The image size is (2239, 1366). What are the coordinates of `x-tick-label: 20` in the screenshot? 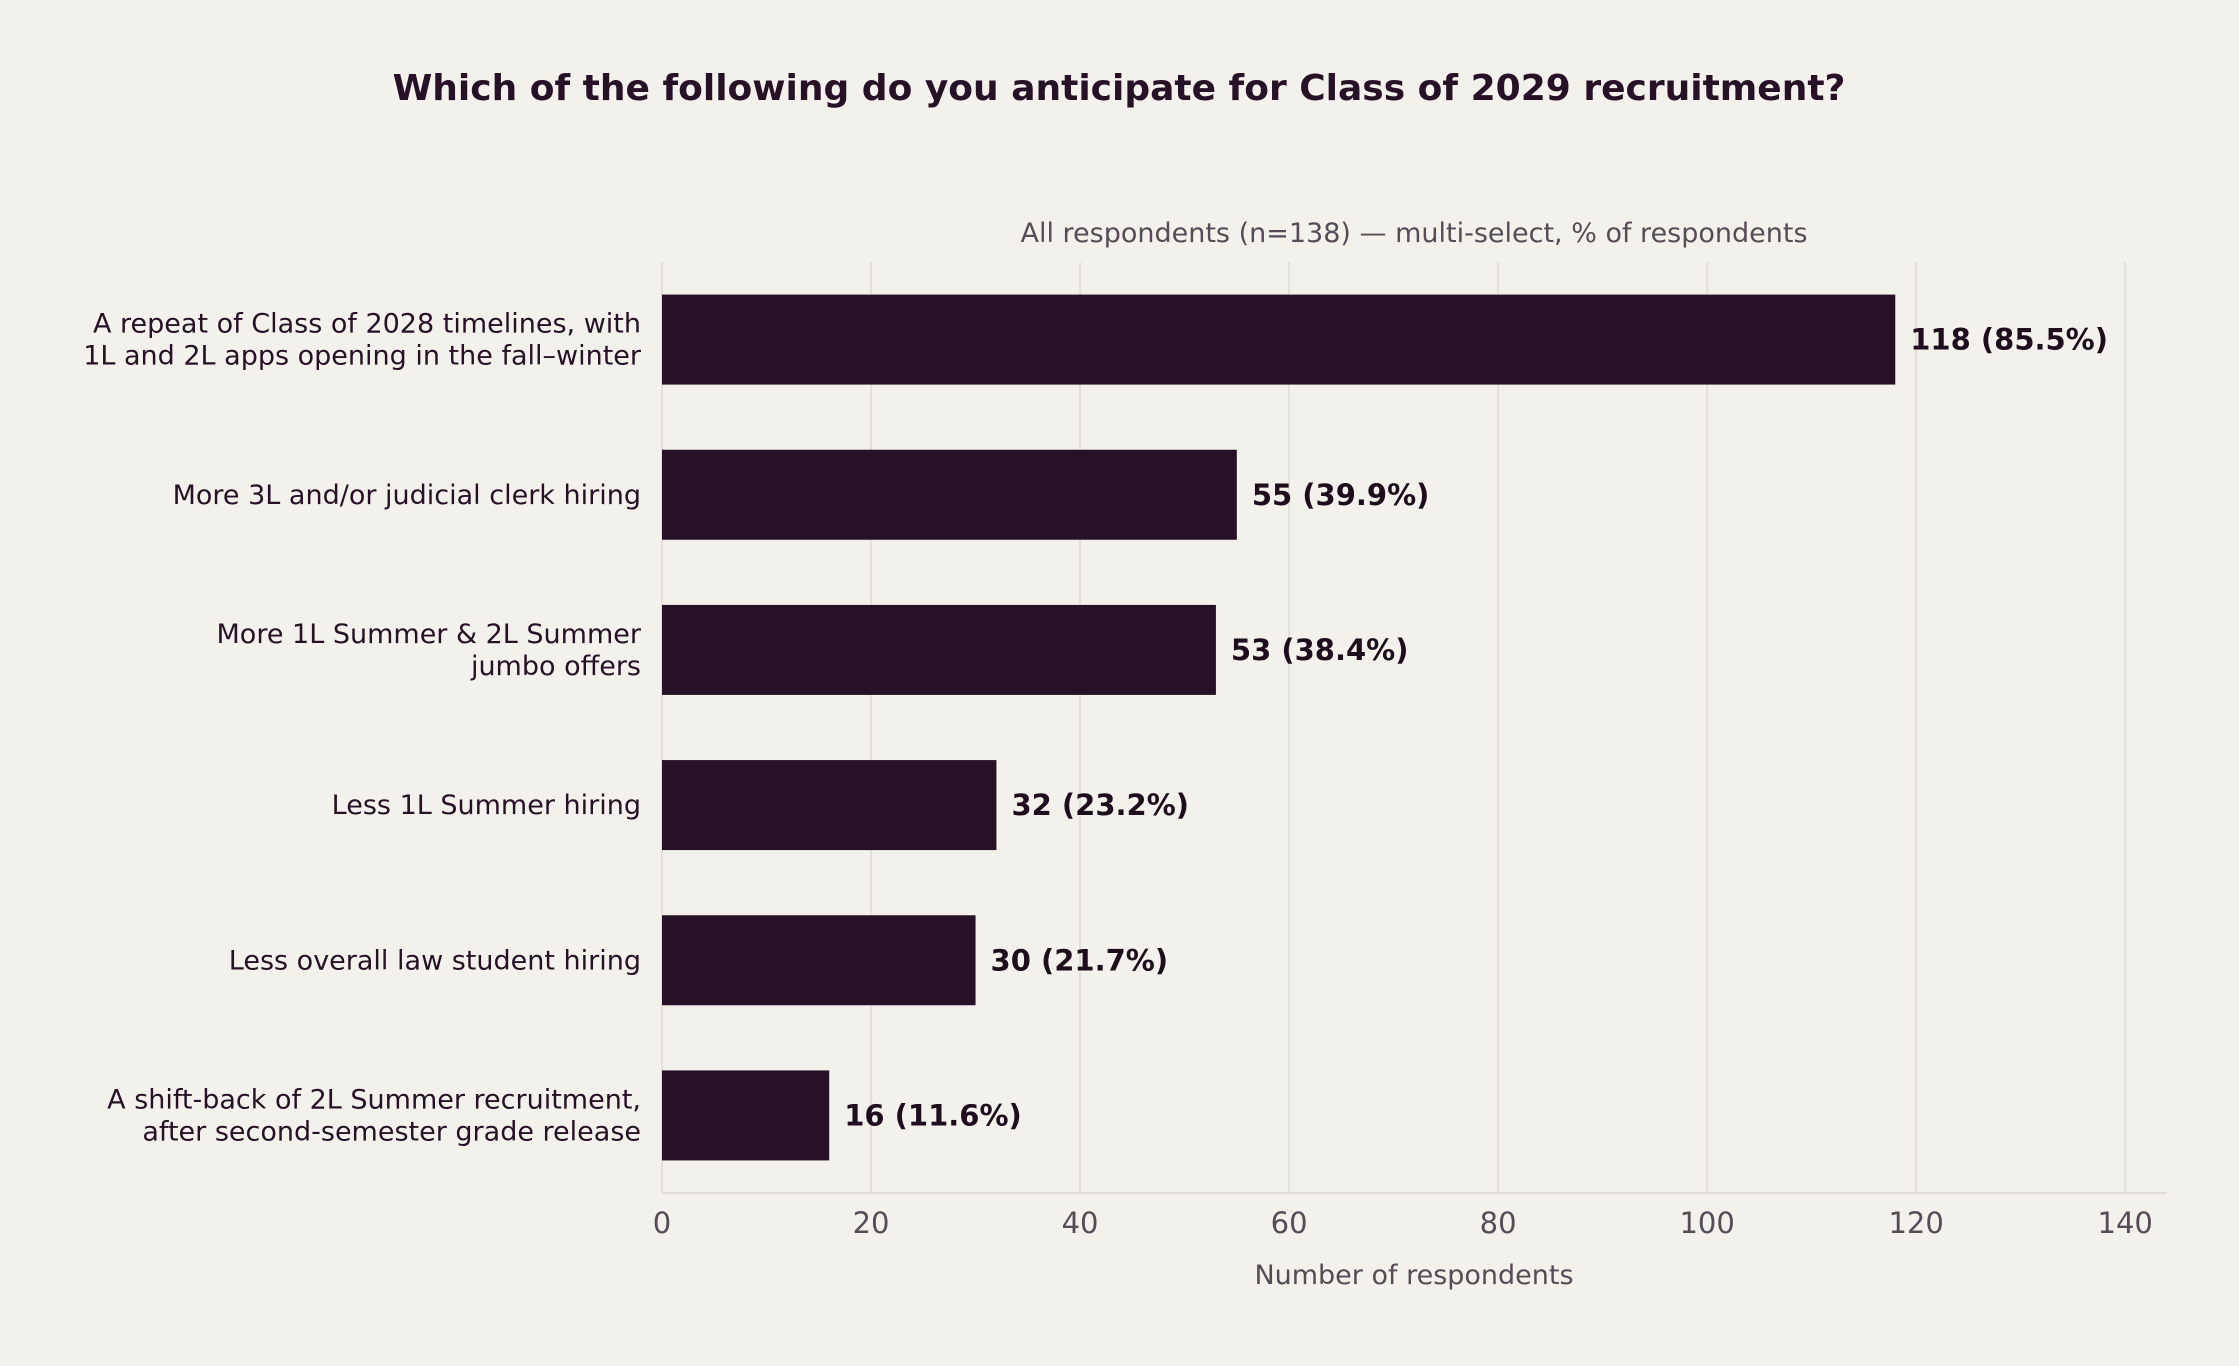 It's located at (871, 1223).